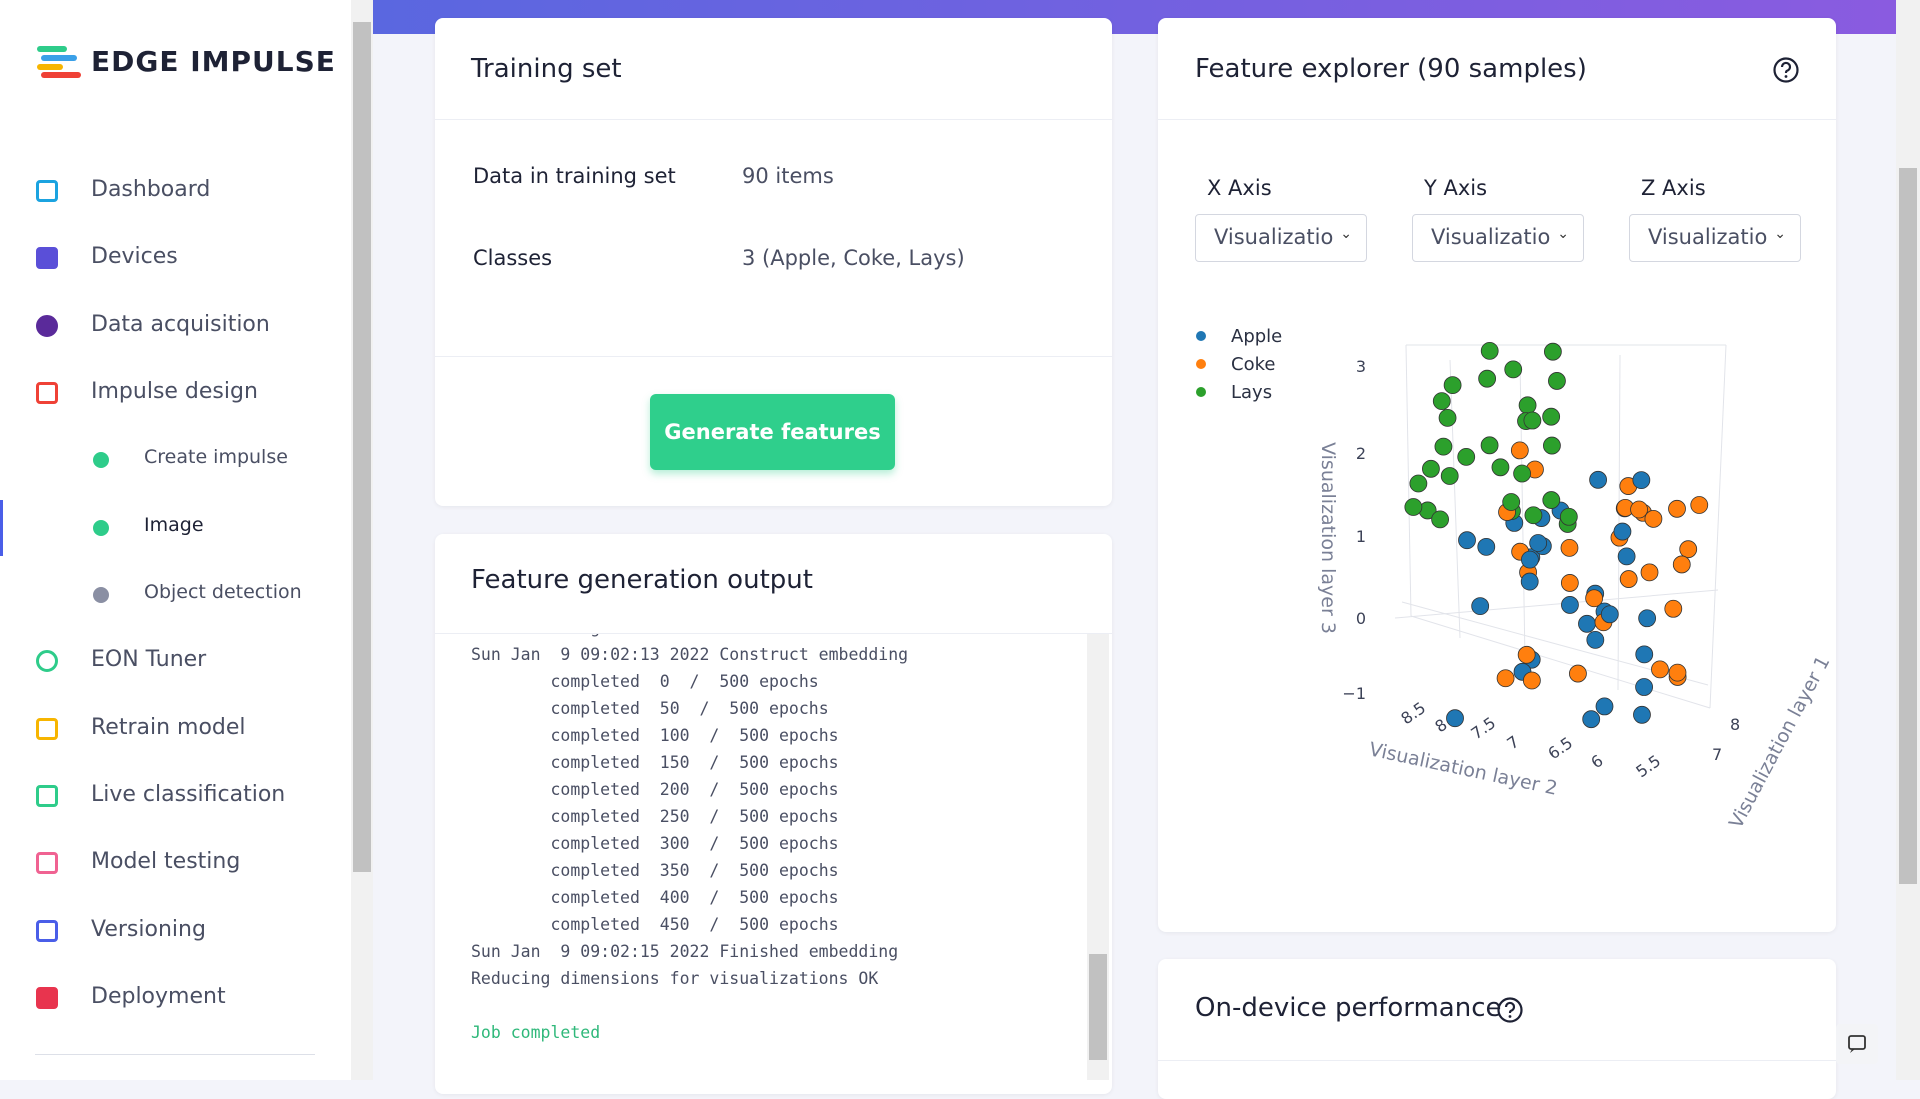  Describe the element at coordinates (1456, 188) in the screenshot. I see `axis-label: Y Axis` at that location.